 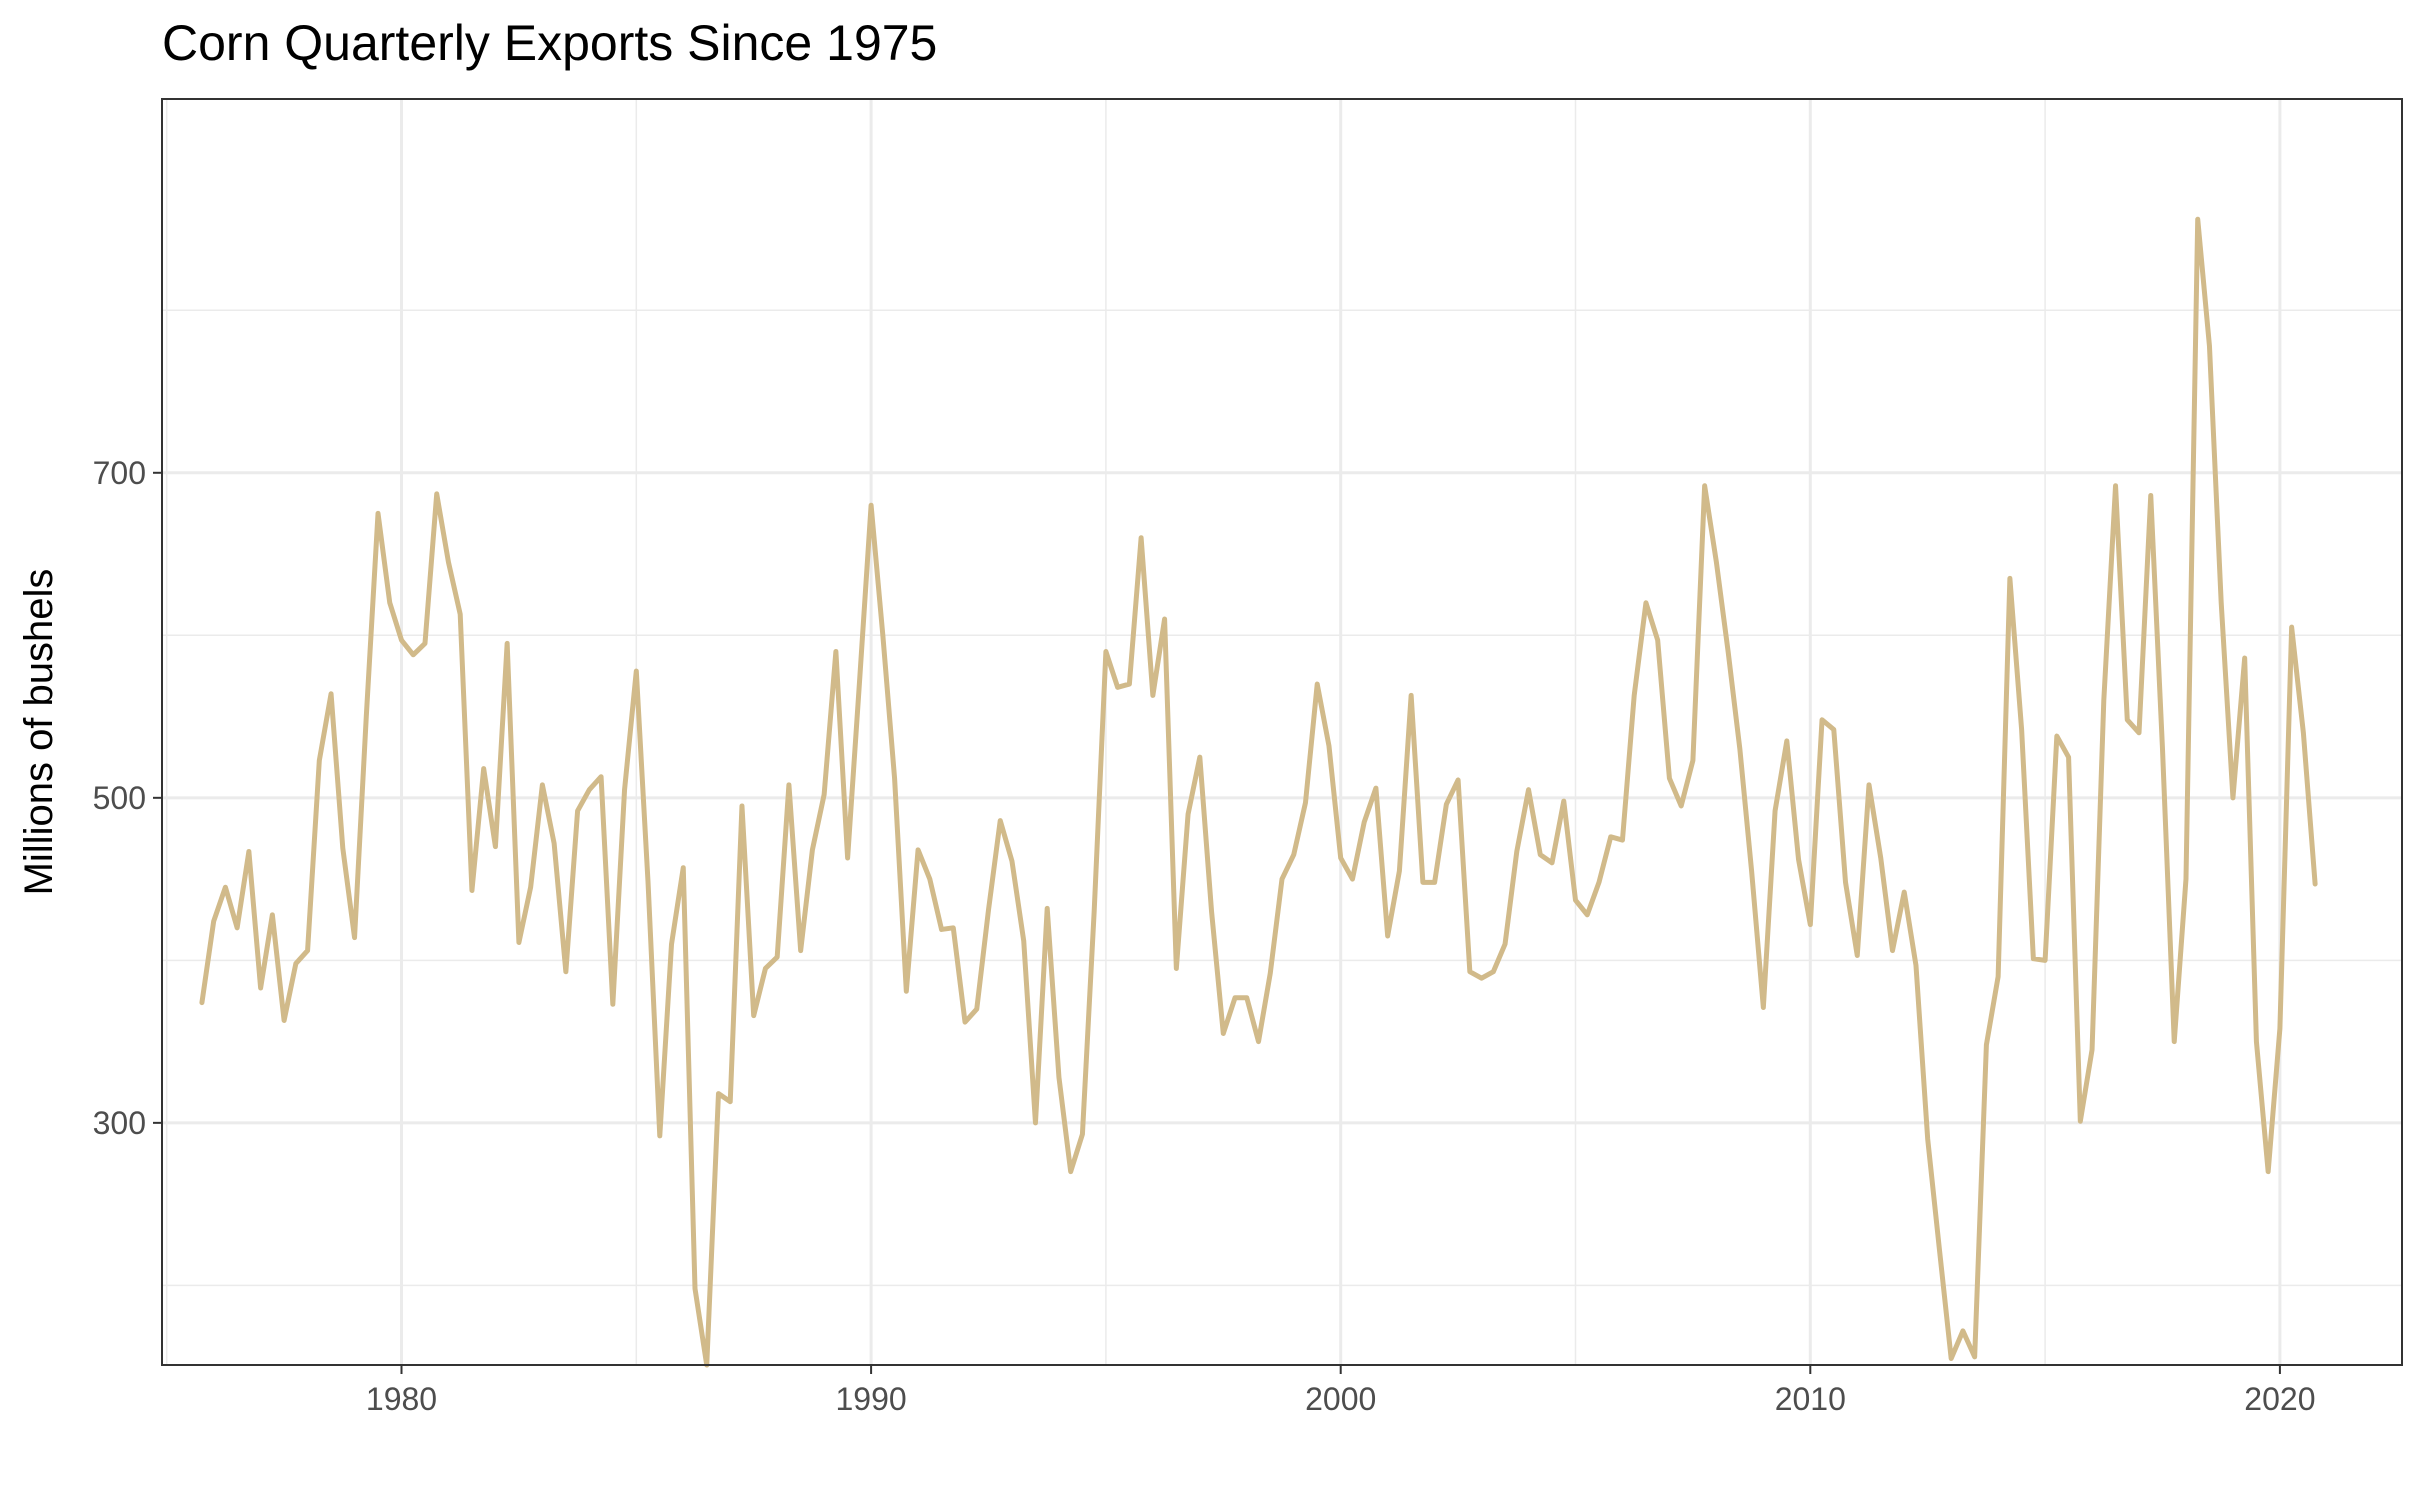 I want to click on x-tick-label: 1980, so click(x=401, y=1399).